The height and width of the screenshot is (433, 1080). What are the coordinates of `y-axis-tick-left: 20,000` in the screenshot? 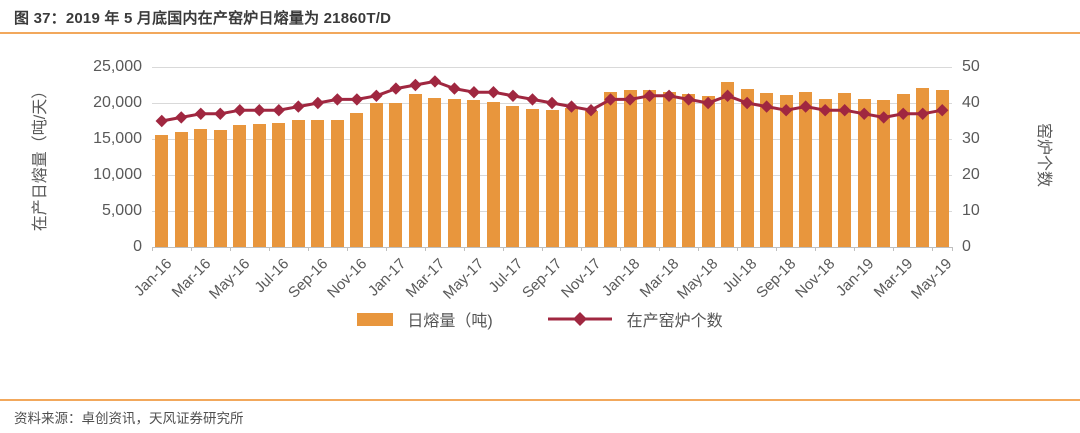 It's located at (117, 102).